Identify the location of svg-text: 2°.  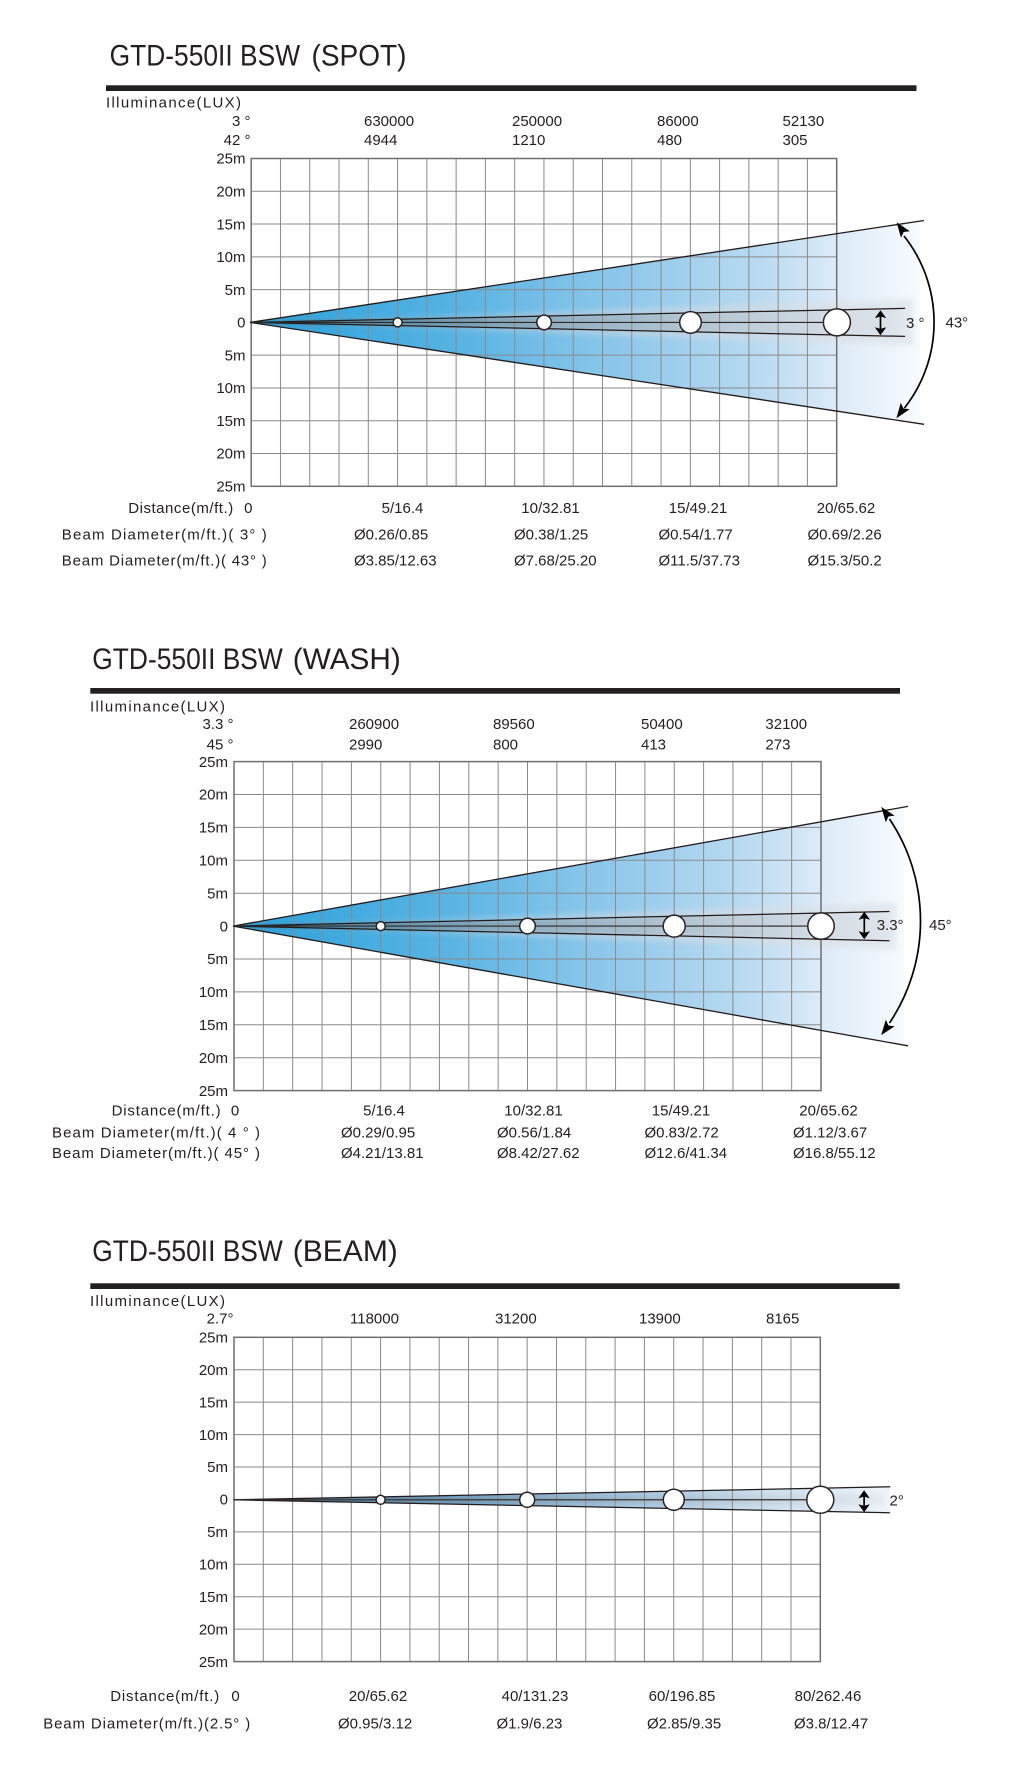
(897, 1501).